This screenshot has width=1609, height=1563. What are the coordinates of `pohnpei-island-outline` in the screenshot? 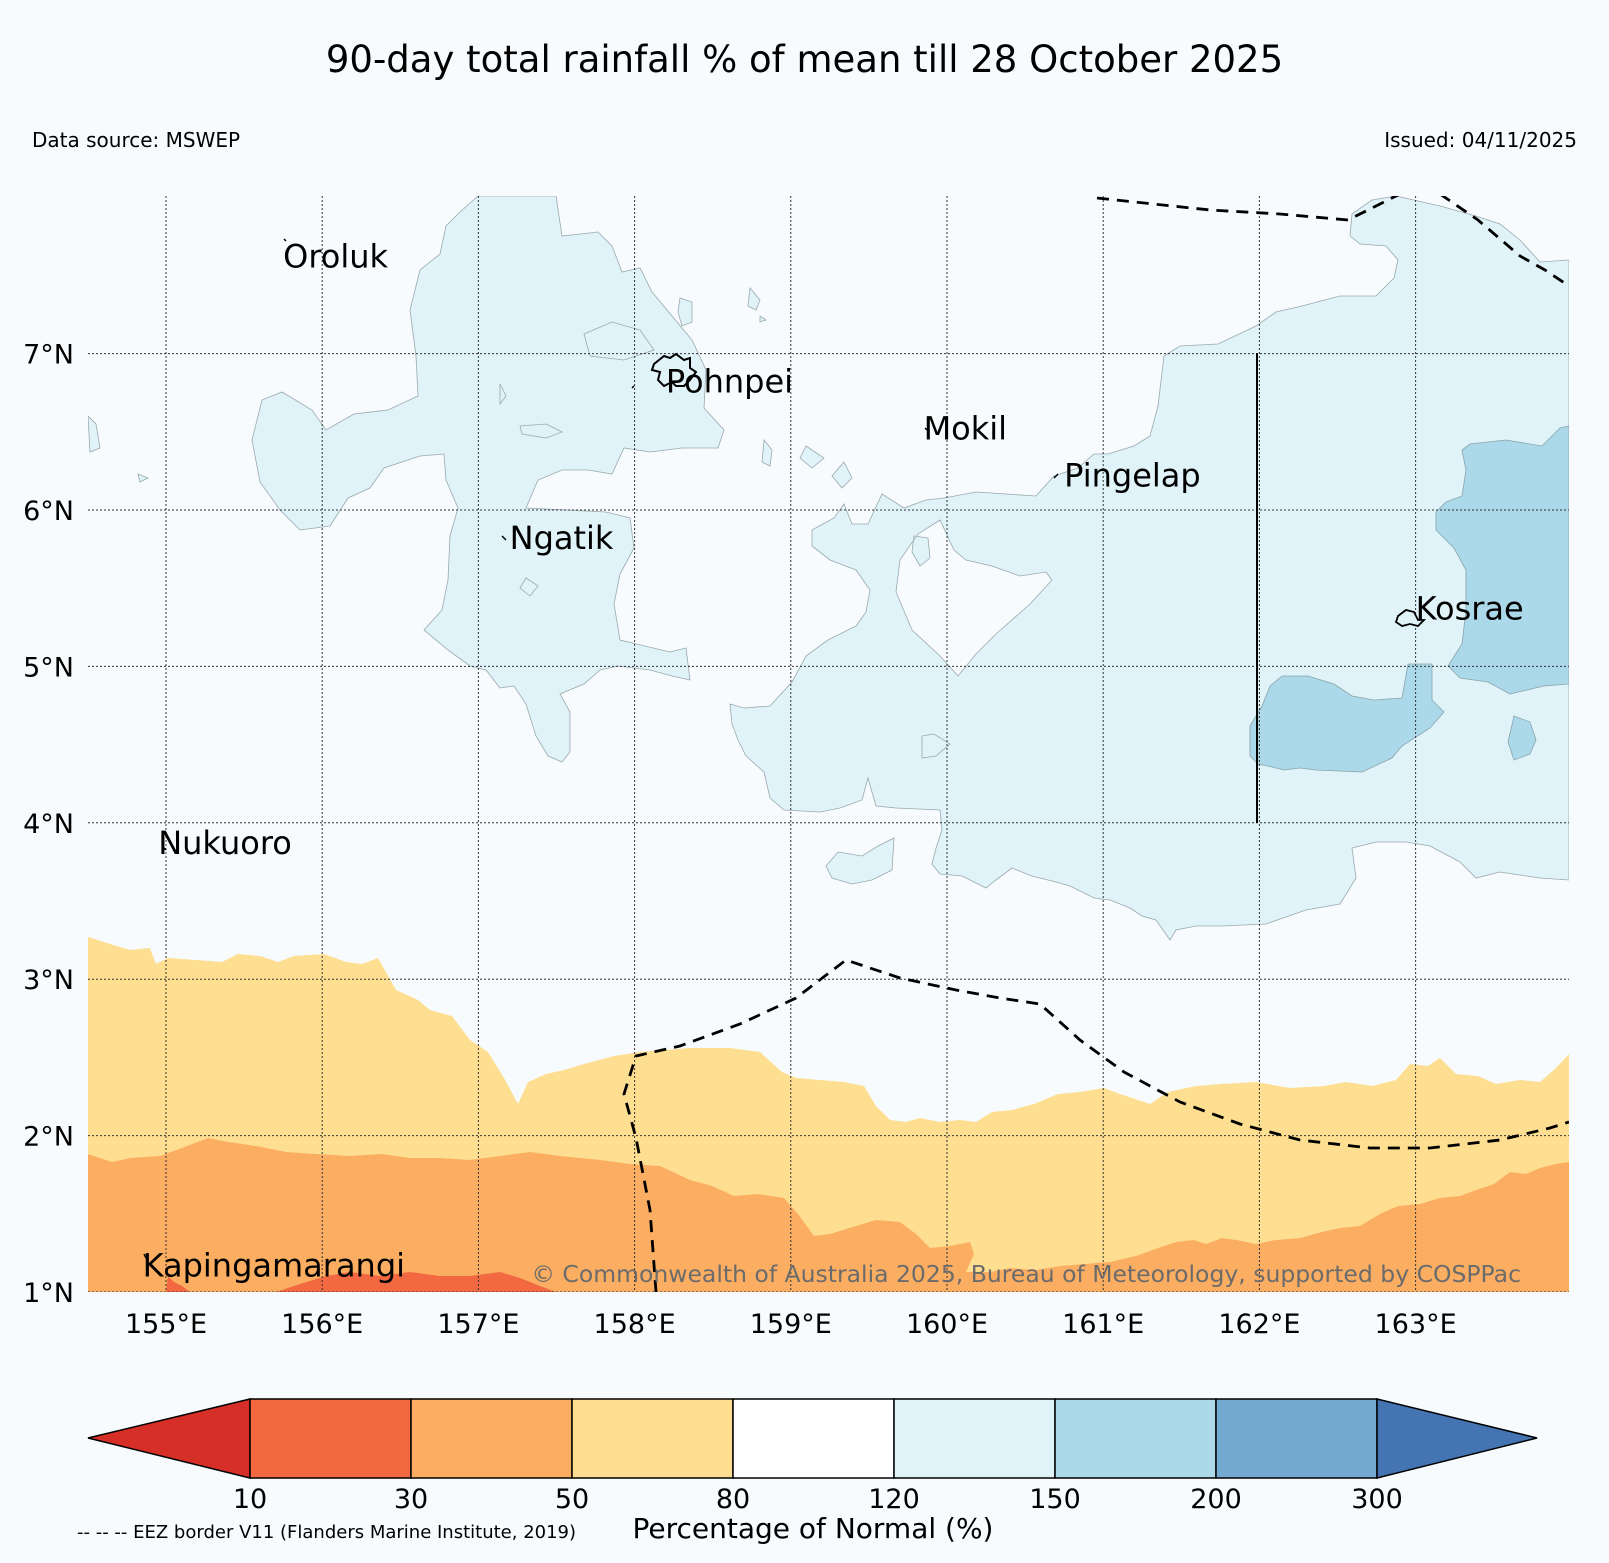 It's located at (674, 370).